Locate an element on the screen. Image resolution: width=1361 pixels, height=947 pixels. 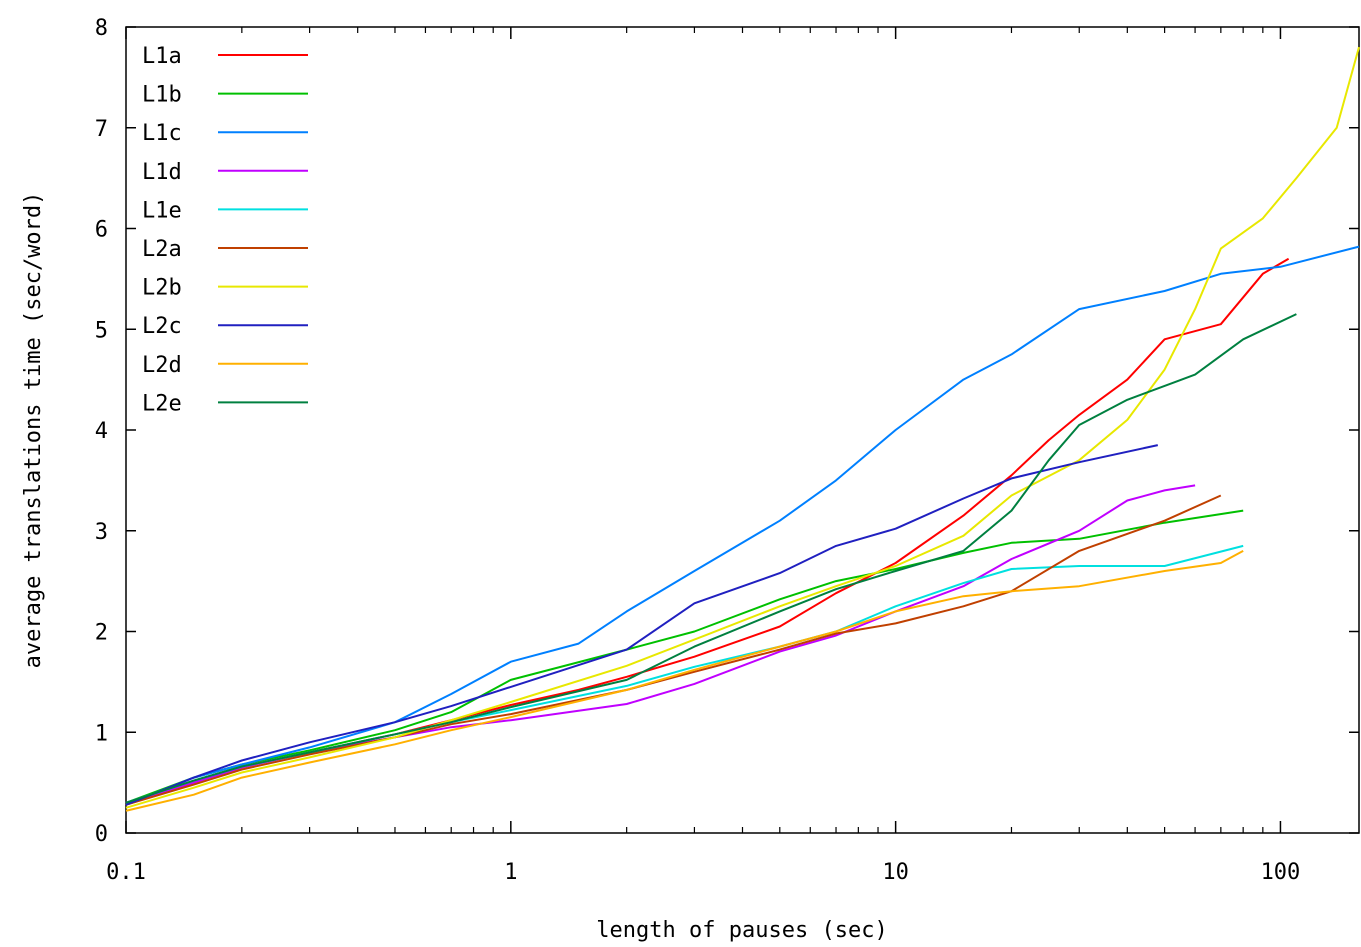
y-tick-label: 6 is located at coordinates (101, 230).